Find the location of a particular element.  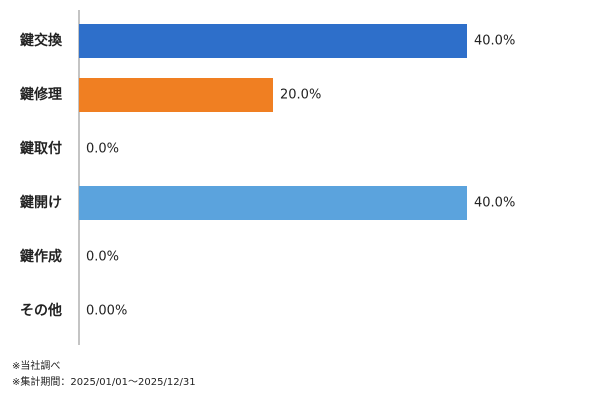

y-tick-label: その他 is located at coordinates (41, 310).